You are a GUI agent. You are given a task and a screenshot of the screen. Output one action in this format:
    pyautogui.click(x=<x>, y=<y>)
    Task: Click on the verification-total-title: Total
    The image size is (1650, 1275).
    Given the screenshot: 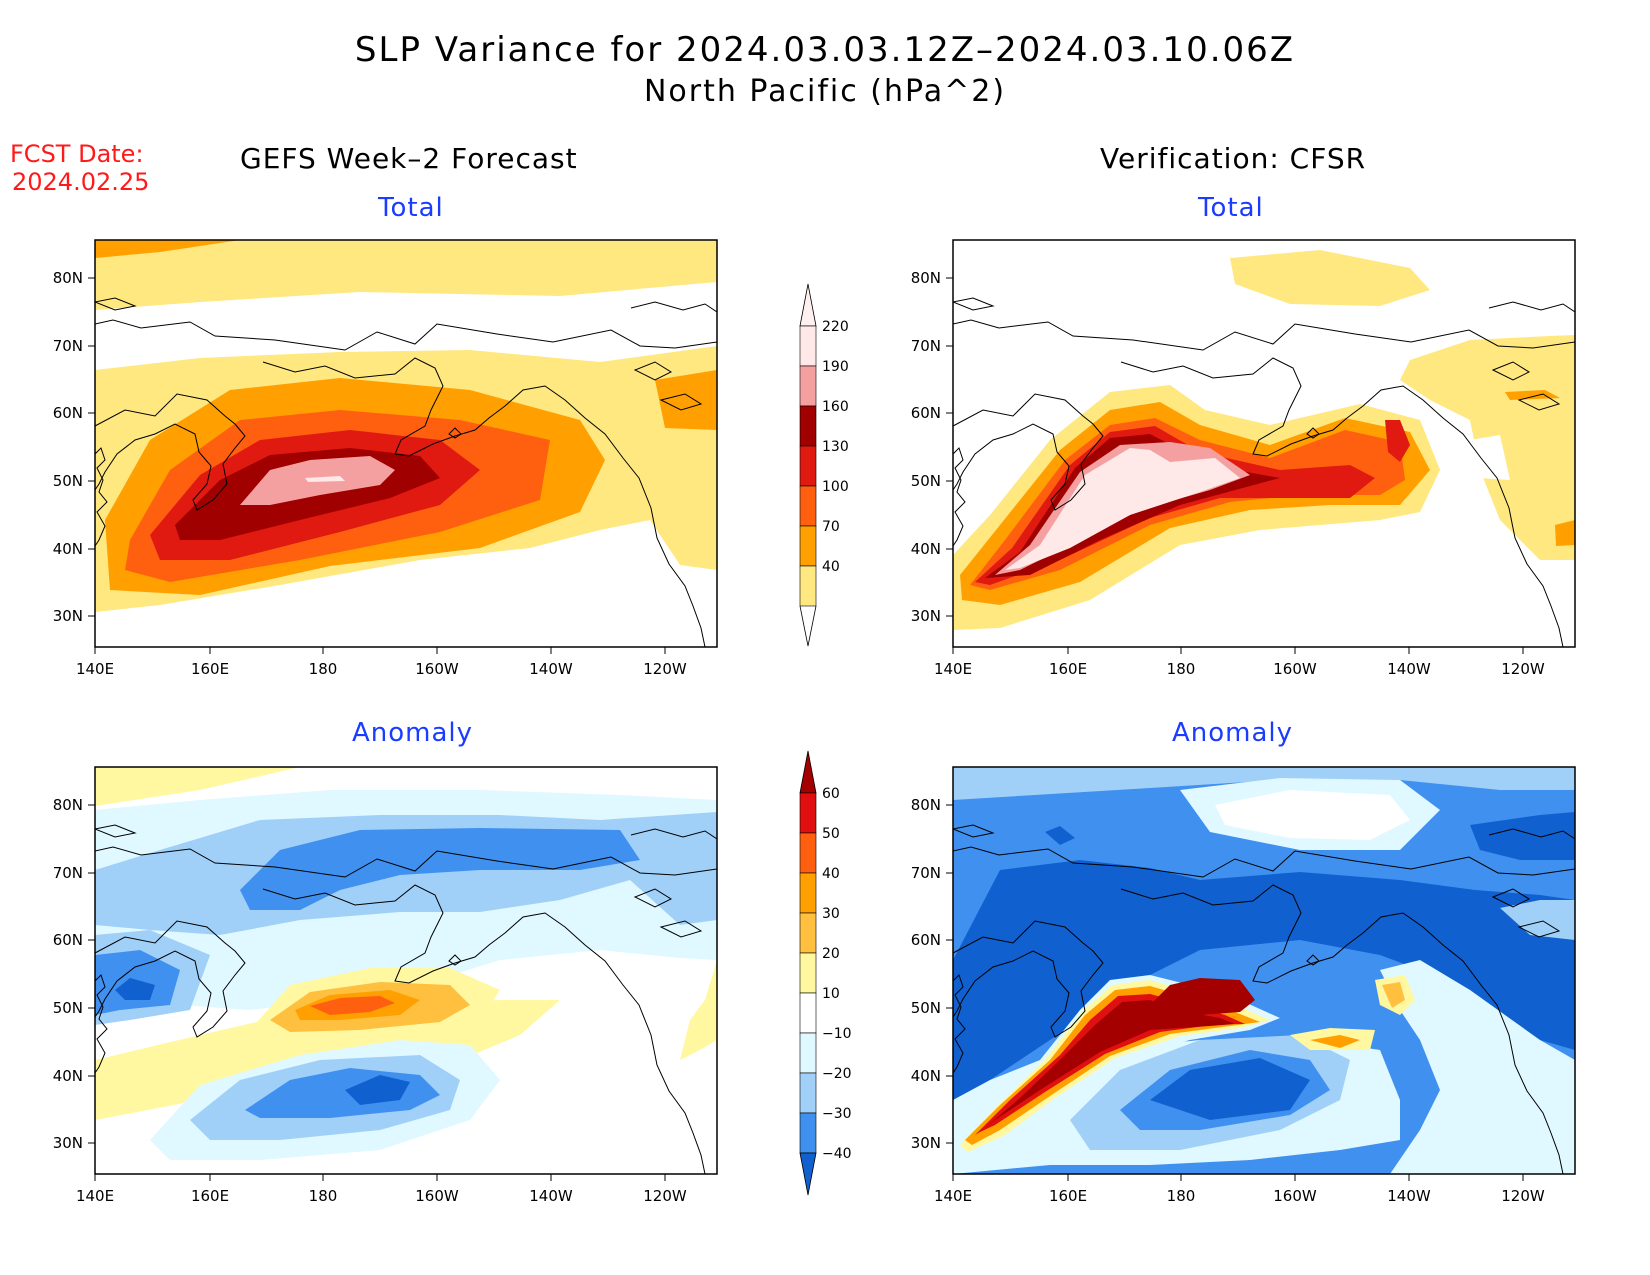 What is the action you would take?
    pyautogui.click(x=1231, y=208)
    